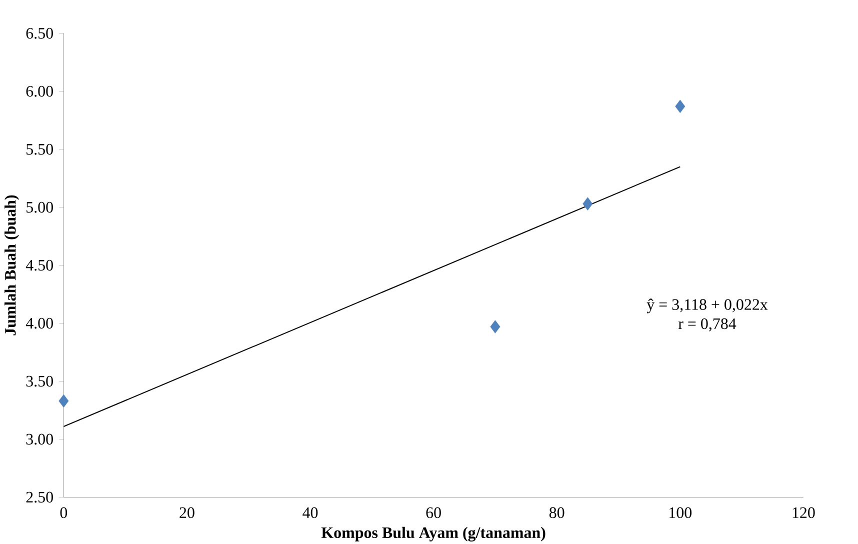 This screenshot has height=544, width=858. Describe the element at coordinates (681, 512) in the screenshot. I see `x-tick-label: 100` at that location.